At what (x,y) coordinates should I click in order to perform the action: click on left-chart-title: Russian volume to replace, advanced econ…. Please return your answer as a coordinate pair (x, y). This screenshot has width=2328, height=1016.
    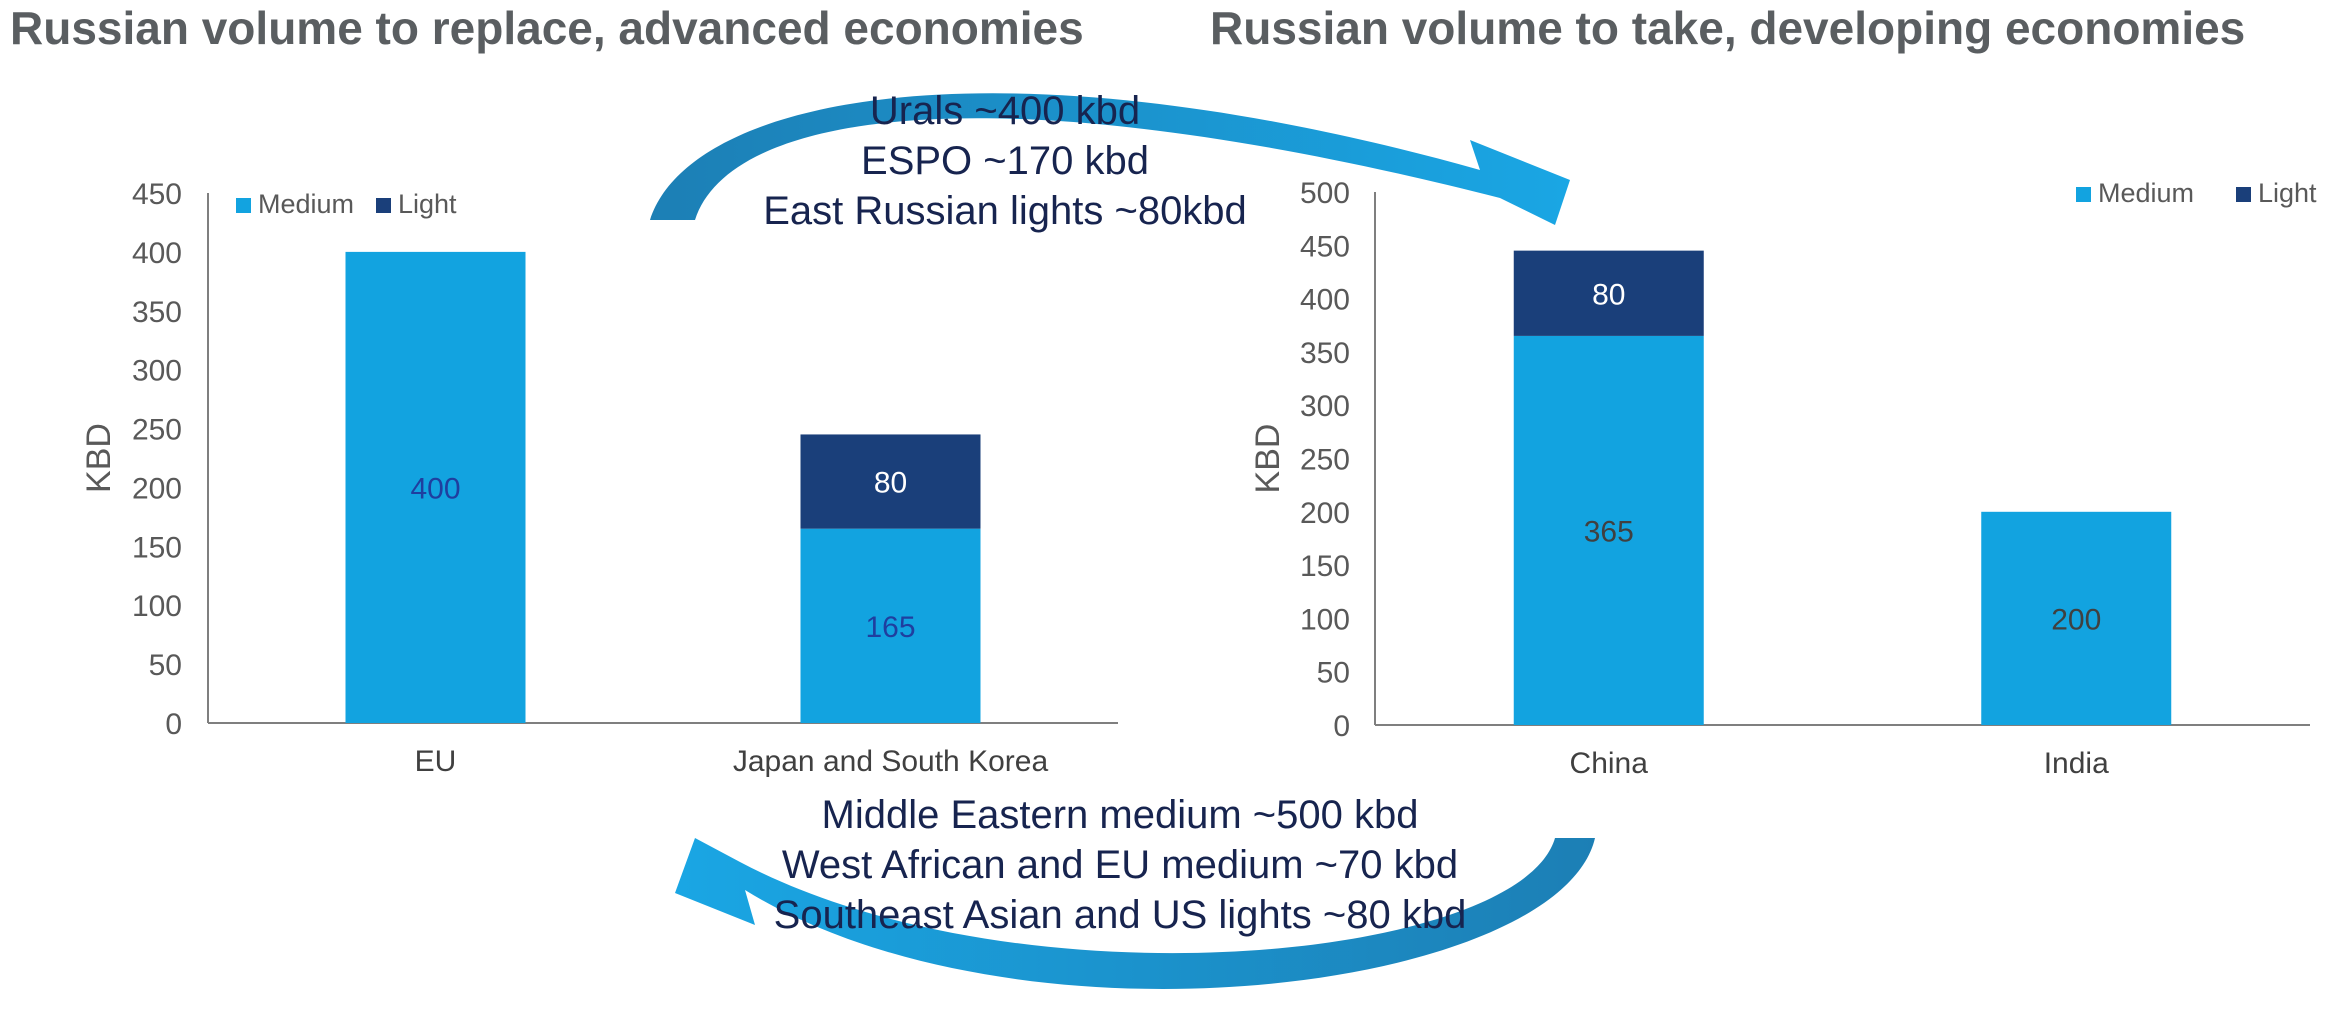
    Looking at the image, I should click on (547, 28).